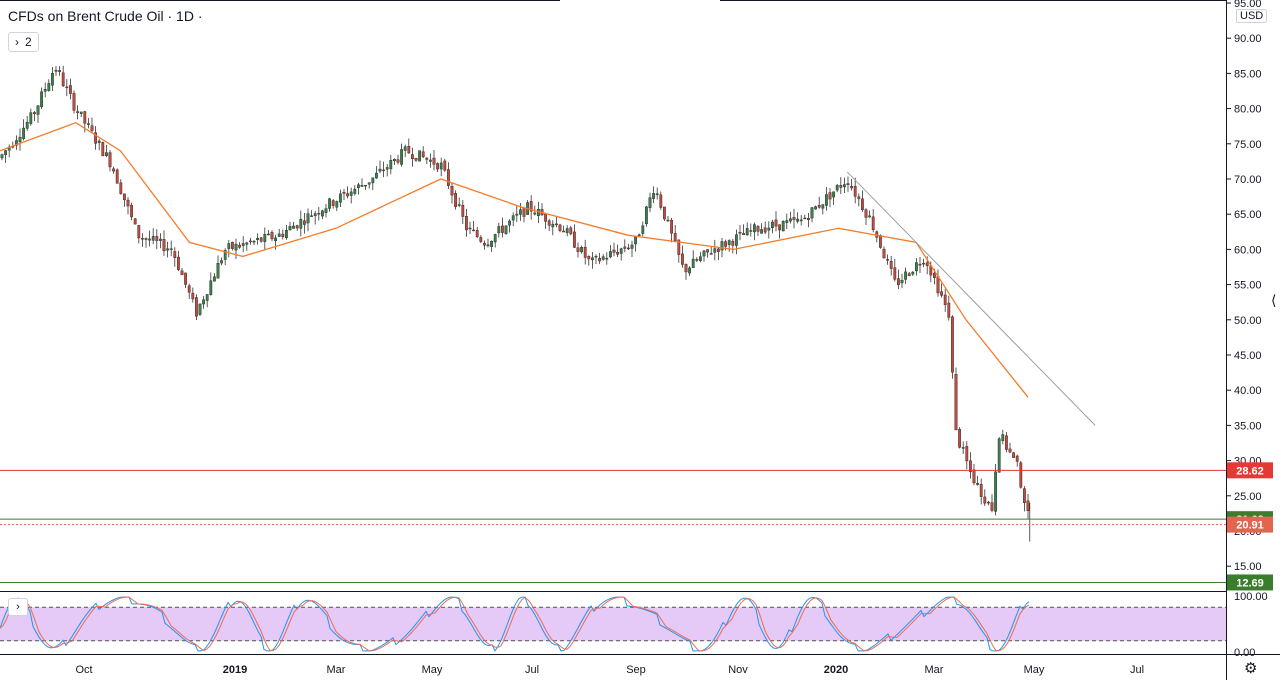 The height and width of the screenshot is (680, 1280). Describe the element at coordinates (738, 670) in the screenshot. I see `time-tick-label: Nov` at that location.